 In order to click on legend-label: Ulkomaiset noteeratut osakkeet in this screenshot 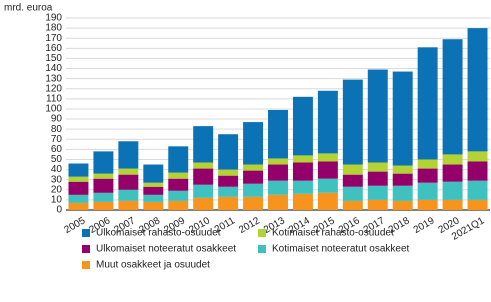, I will do `click(166, 249)`.